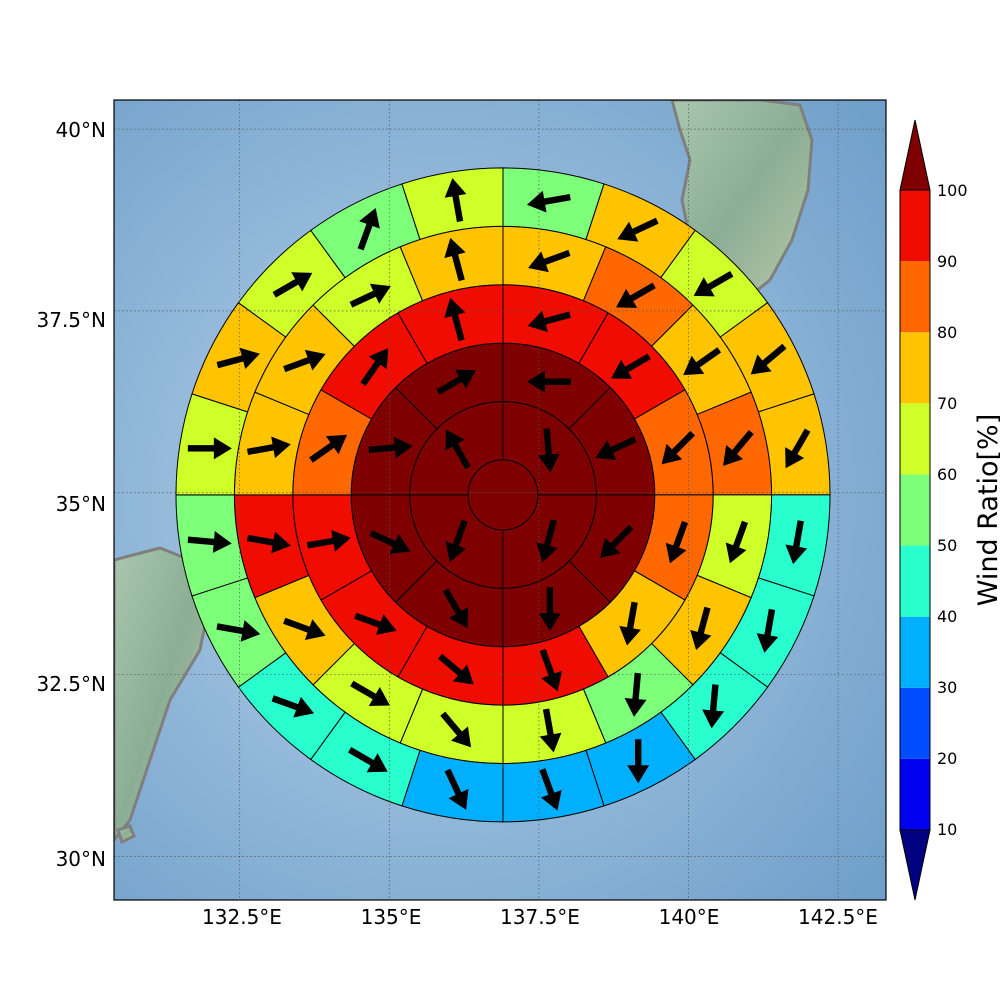  What do you see at coordinates (947, 403) in the screenshot?
I see `colorbar-tick-label: 70` at bounding box center [947, 403].